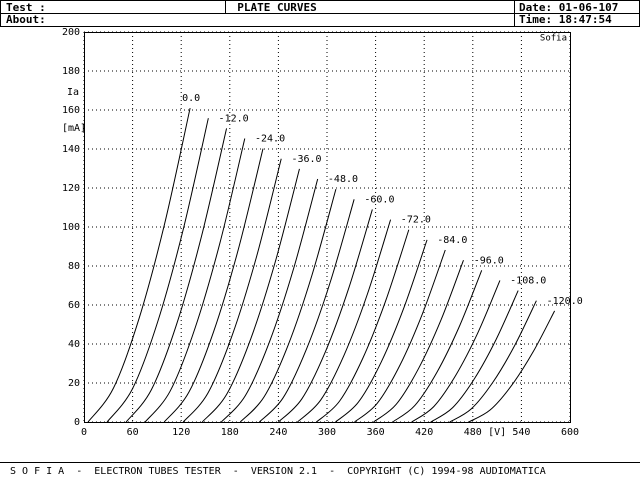 The height and width of the screenshot is (480, 640). Describe the element at coordinates (230, 432) in the screenshot. I see `x-tick-label: 180` at that location.